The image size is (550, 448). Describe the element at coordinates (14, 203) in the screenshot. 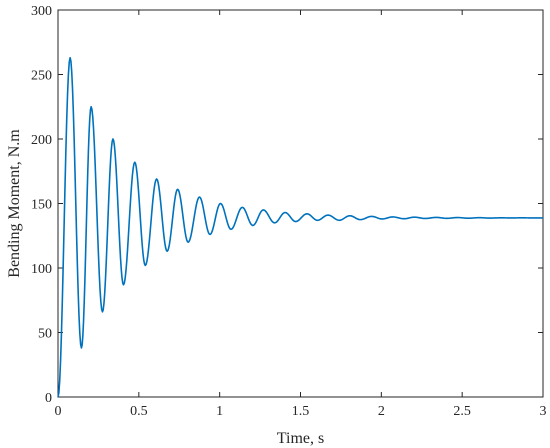

I see `y-axis-label: Bending Moment, N.m` at that location.